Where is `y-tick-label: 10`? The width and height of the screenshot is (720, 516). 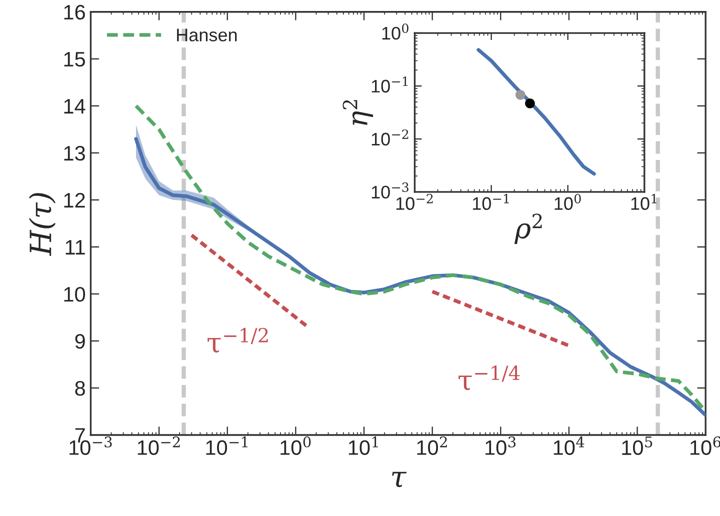
y-tick-label: 10 is located at coordinates (75, 294).